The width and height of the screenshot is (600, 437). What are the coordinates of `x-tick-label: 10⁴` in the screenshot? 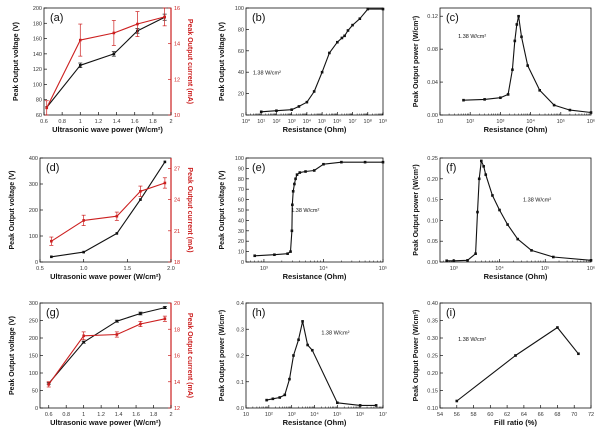 It's located at (530, 121).